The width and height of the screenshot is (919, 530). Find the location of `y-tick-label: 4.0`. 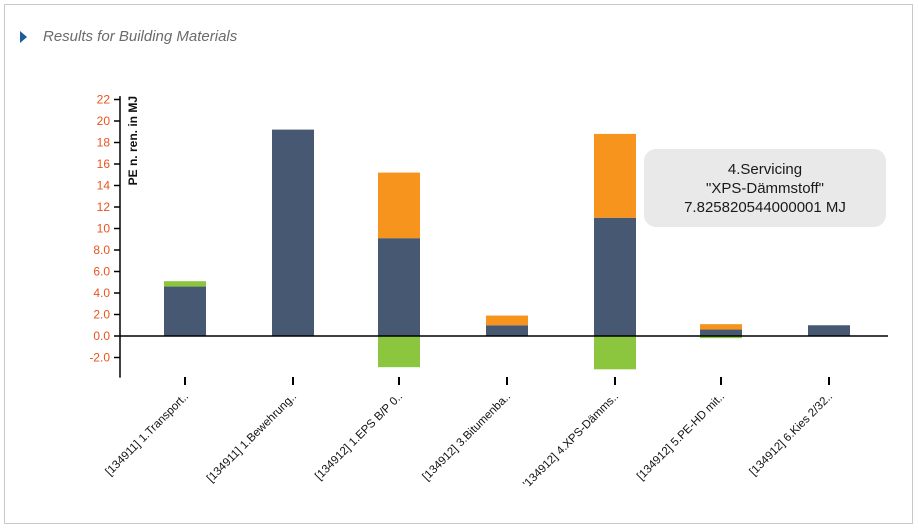

y-tick-label: 4.0 is located at coordinates (101, 293).